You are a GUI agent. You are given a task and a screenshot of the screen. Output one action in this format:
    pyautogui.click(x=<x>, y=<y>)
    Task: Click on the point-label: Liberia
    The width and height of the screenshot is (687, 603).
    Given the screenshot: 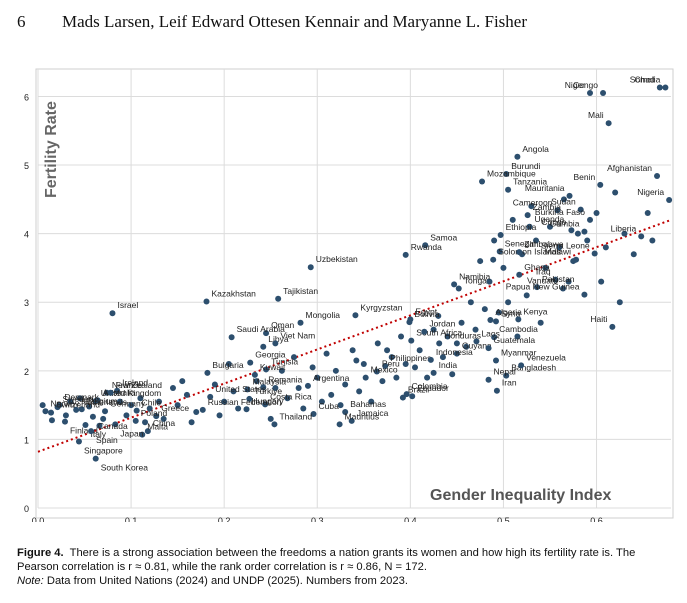 What is the action you would take?
    pyautogui.click(x=624, y=228)
    